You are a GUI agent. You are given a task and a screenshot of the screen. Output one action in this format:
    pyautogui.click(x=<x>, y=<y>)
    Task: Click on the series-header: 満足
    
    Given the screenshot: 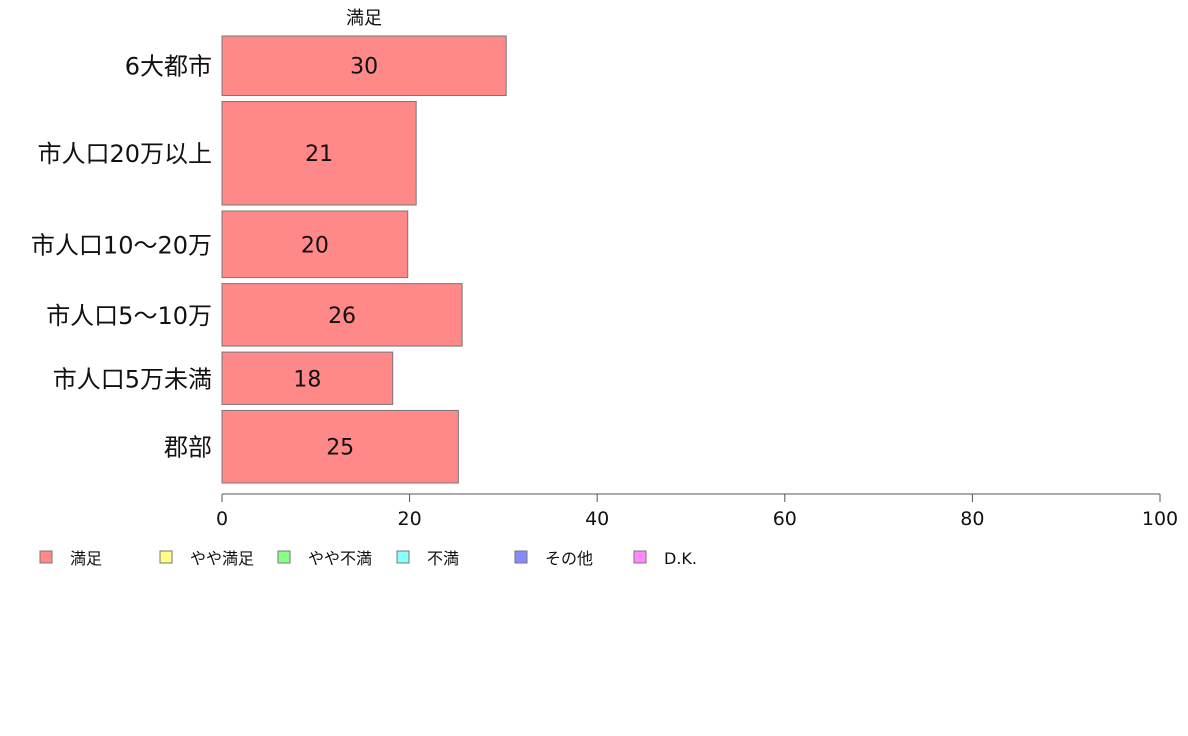 What is the action you would take?
    pyautogui.click(x=364, y=18)
    